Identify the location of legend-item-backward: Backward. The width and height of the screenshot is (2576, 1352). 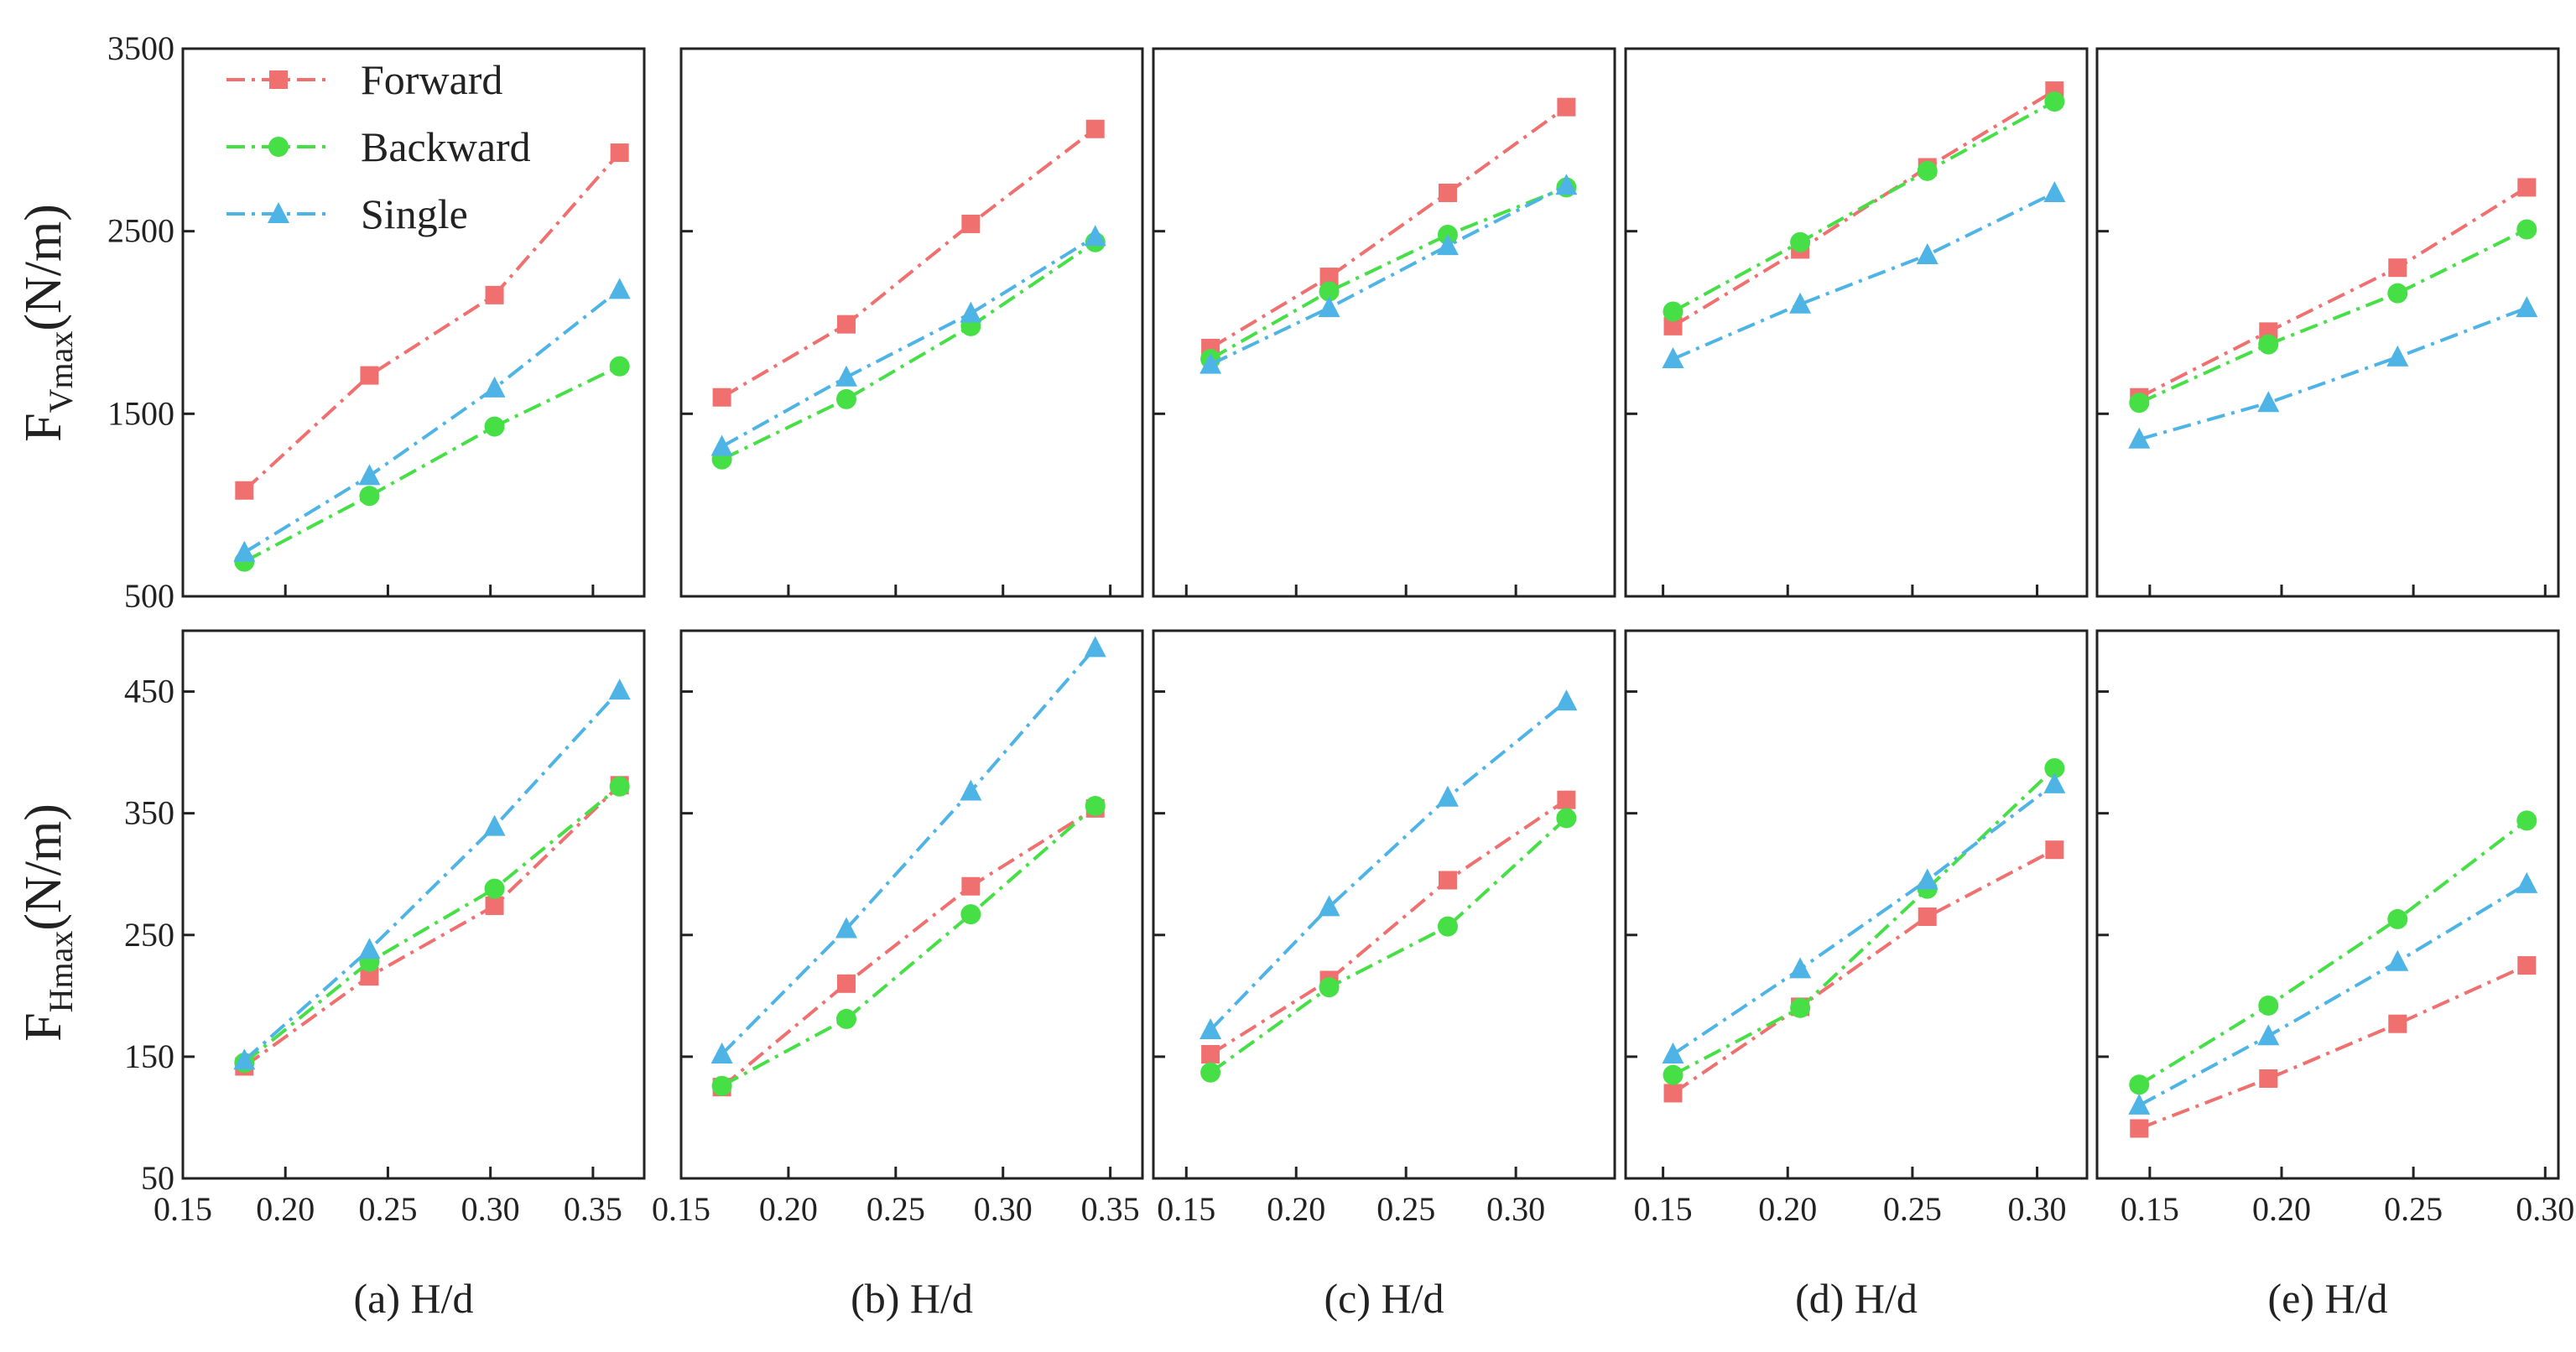
(378, 147).